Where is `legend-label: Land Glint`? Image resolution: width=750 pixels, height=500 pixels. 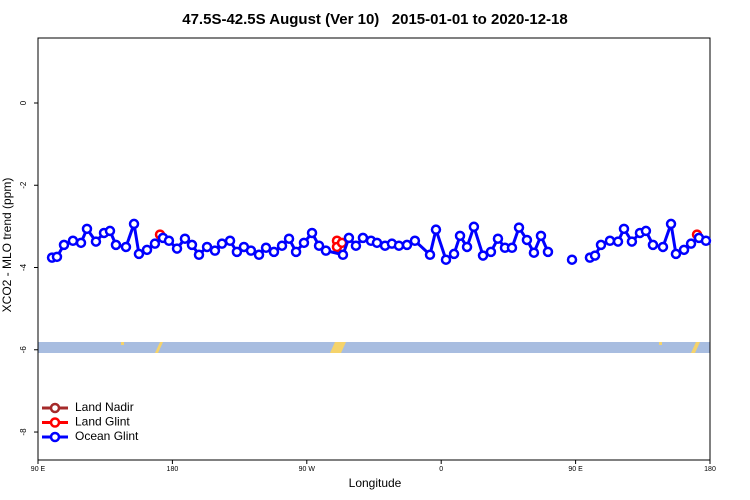 legend-label: Land Glint is located at coordinates (102, 422).